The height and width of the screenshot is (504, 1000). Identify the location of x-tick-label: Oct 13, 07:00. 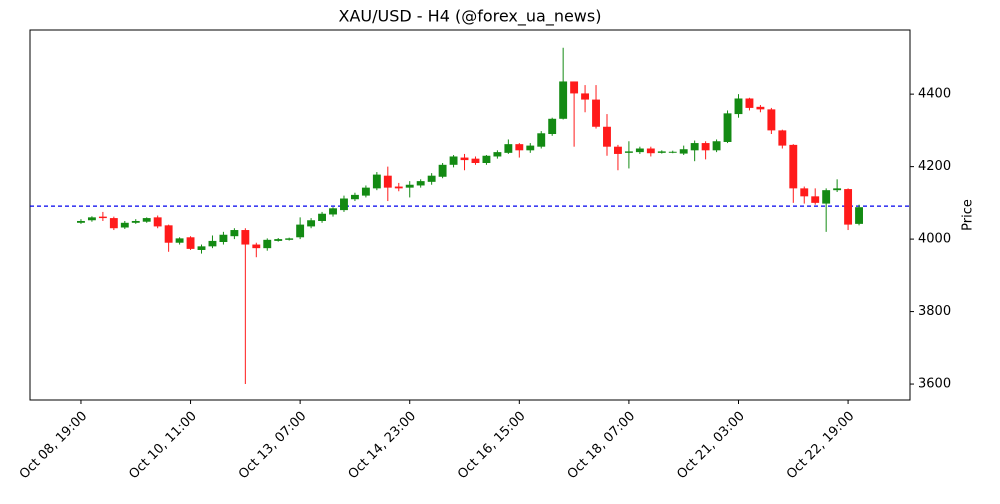
(272, 445).